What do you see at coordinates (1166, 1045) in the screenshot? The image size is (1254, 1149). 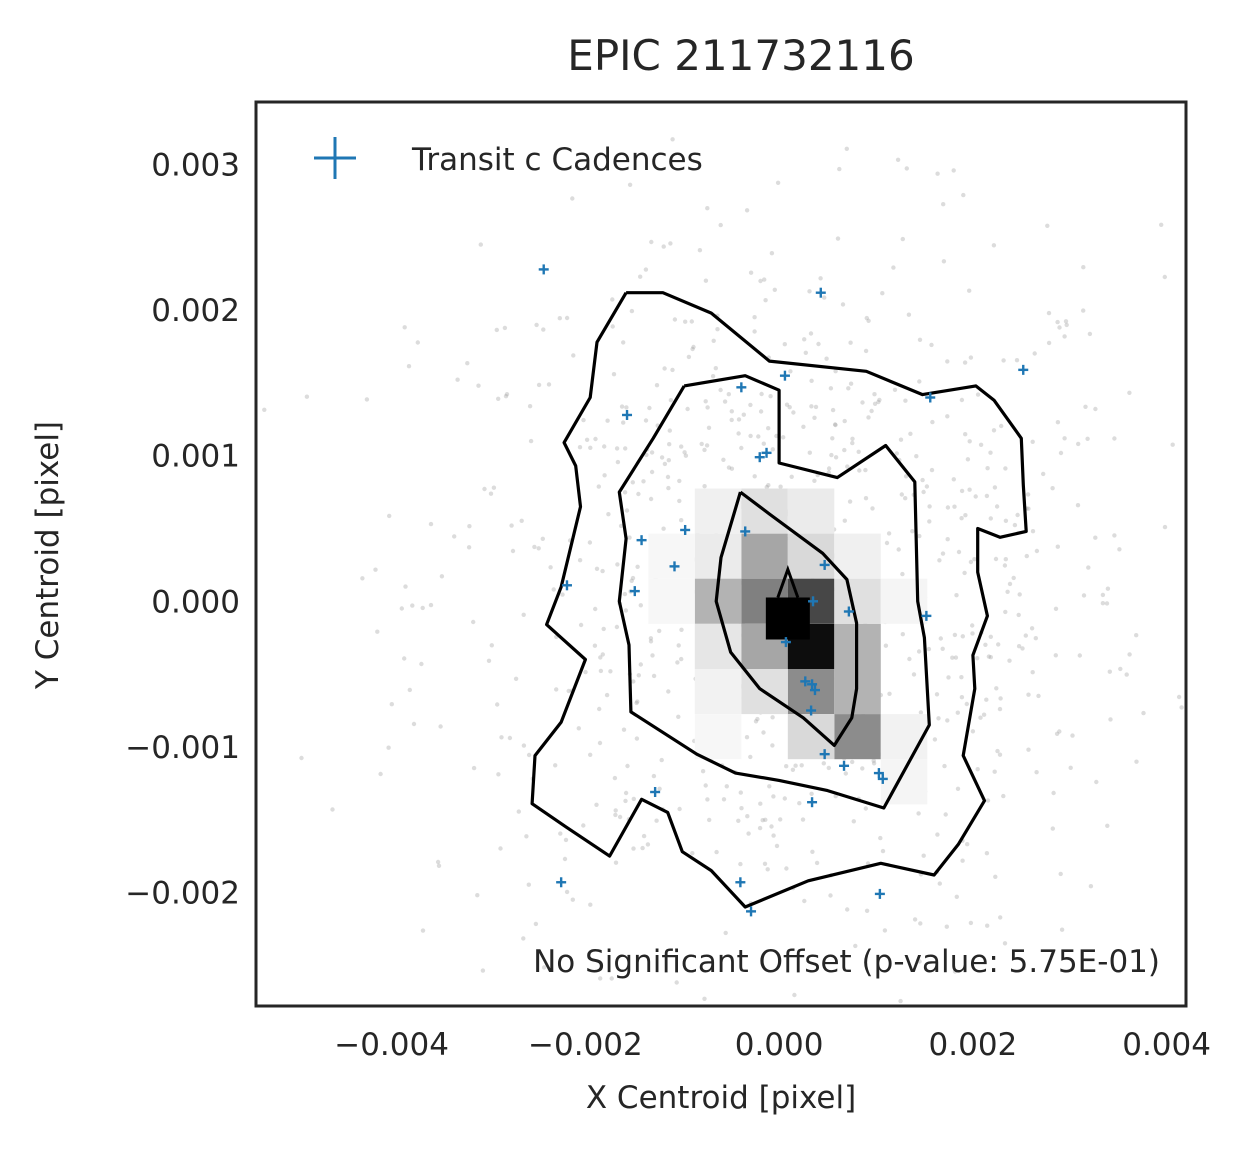 I see `x-tick-label: 0.004` at bounding box center [1166, 1045].